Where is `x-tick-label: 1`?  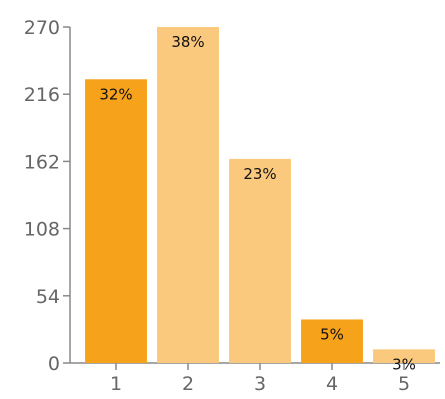
x-tick-label: 1 is located at coordinates (116, 384).